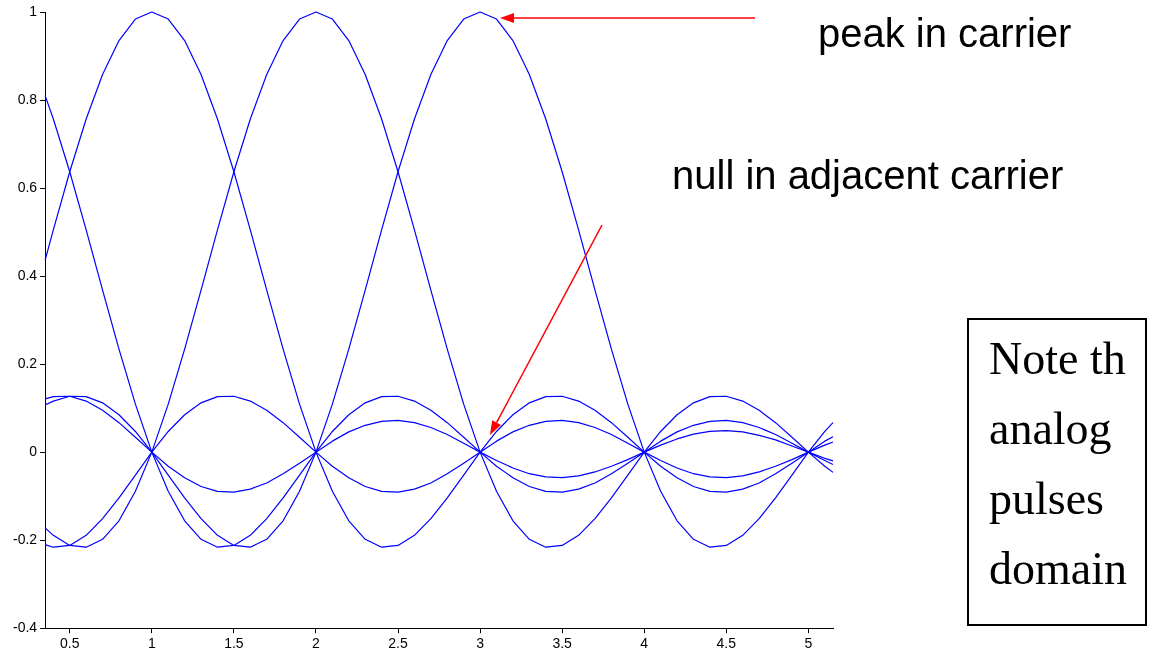 The image size is (1153, 660). Describe the element at coordinates (151, 643) in the screenshot. I see `x-tick-label: 1` at that location.